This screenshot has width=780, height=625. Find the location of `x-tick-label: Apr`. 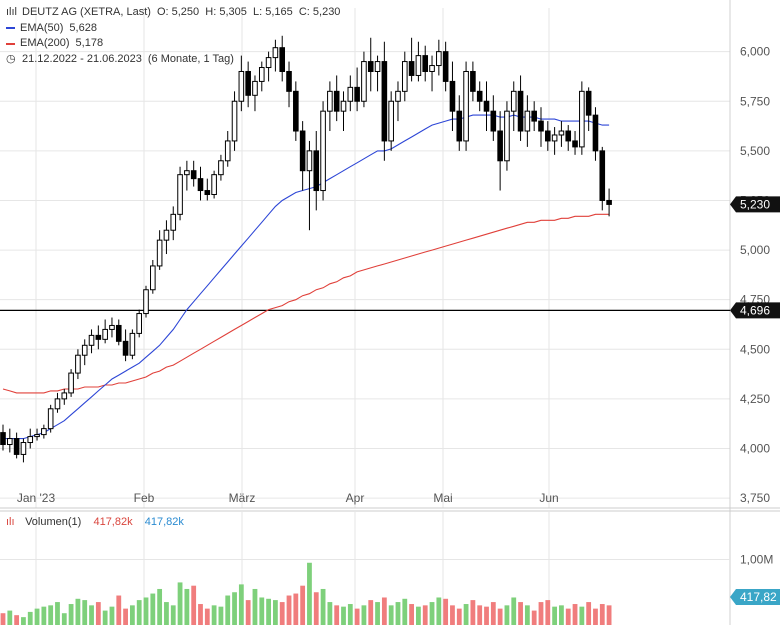

x-tick-label: Apr is located at coordinates (355, 498).